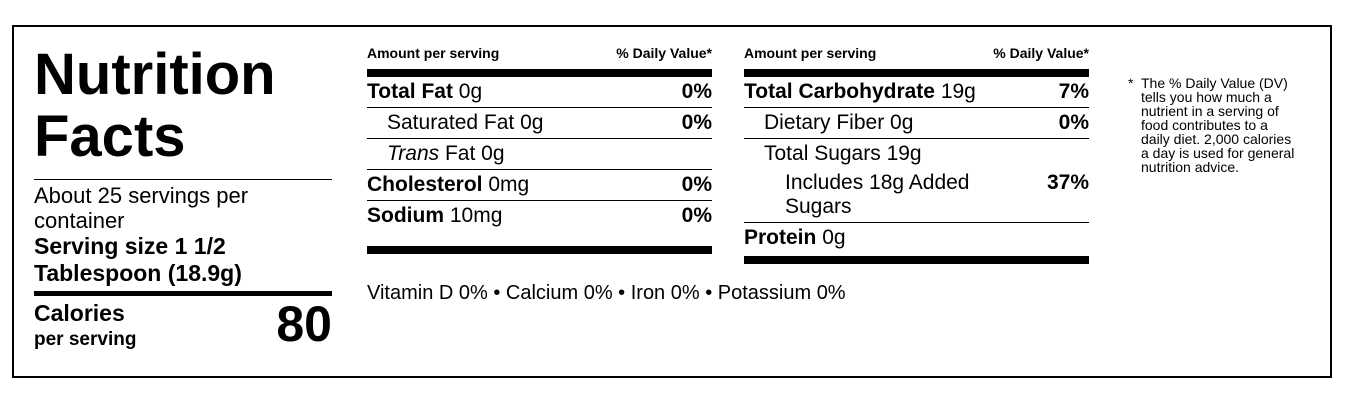 This screenshot has height=416, width=1368. I want to click on footnote-asterisk: *, so click(1131, 83).